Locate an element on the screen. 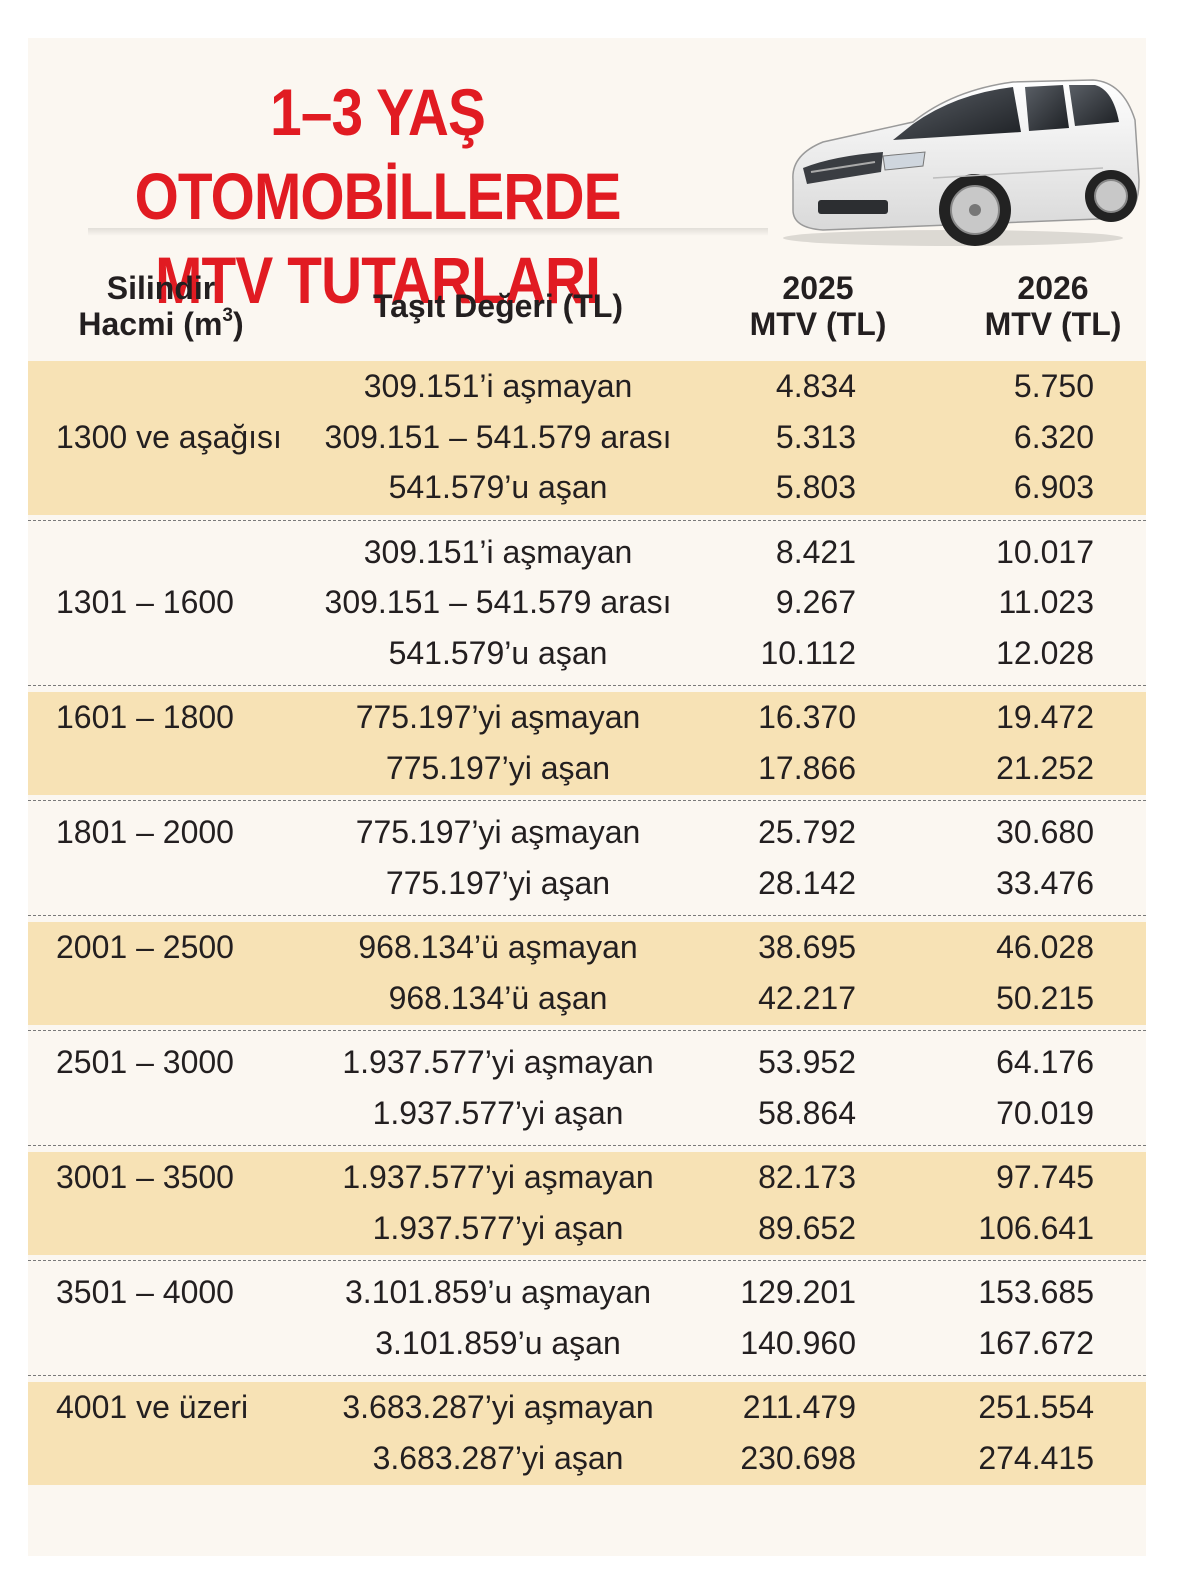 The image size is (1200, 1594). mtv-2026-value: 10.017 is located at coordinates (1045, 551).